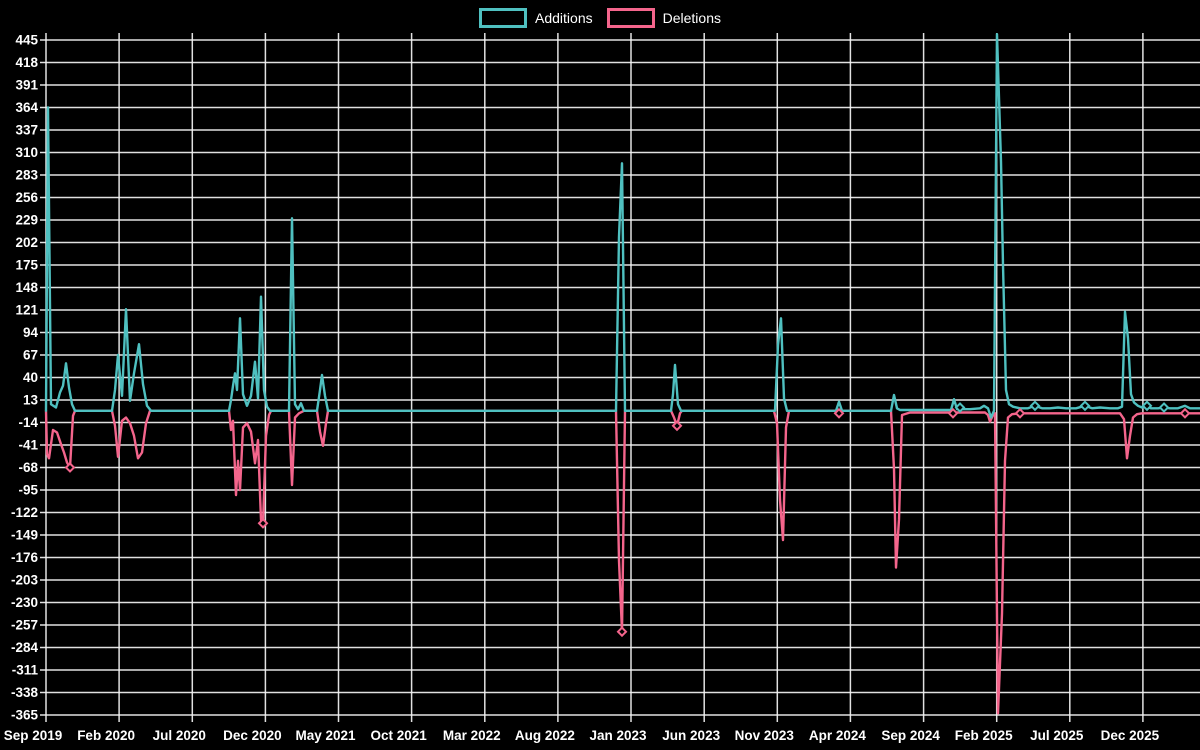 This screenshot has width=1200, height=750. Describe the element at coordinates (30, 355) in the screenshot. I see `y-tick-label: 67` at that location.